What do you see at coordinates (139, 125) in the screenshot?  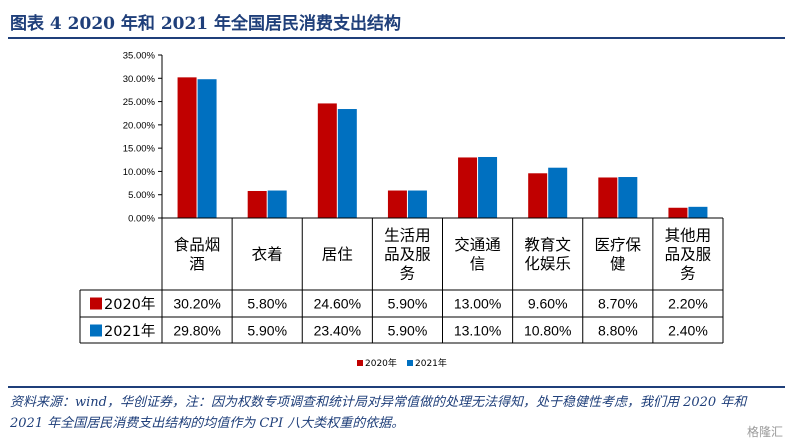 I see `y-tick-label: 20.00%` at bounding box center [139, 125].